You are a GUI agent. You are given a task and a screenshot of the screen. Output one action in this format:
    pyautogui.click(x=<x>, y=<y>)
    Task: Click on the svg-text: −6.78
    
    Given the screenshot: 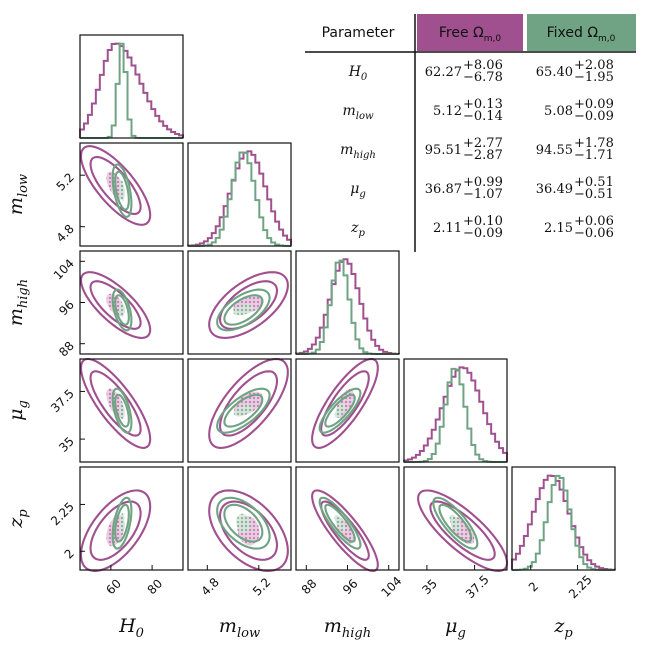 What is the action you would take?
    pyautogui.click(x=483, y=77)
    